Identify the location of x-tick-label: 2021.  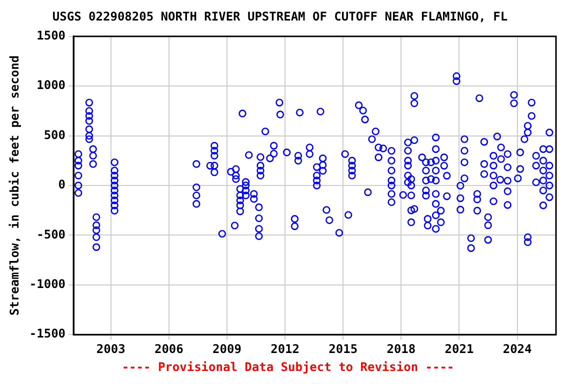
(459, 349).